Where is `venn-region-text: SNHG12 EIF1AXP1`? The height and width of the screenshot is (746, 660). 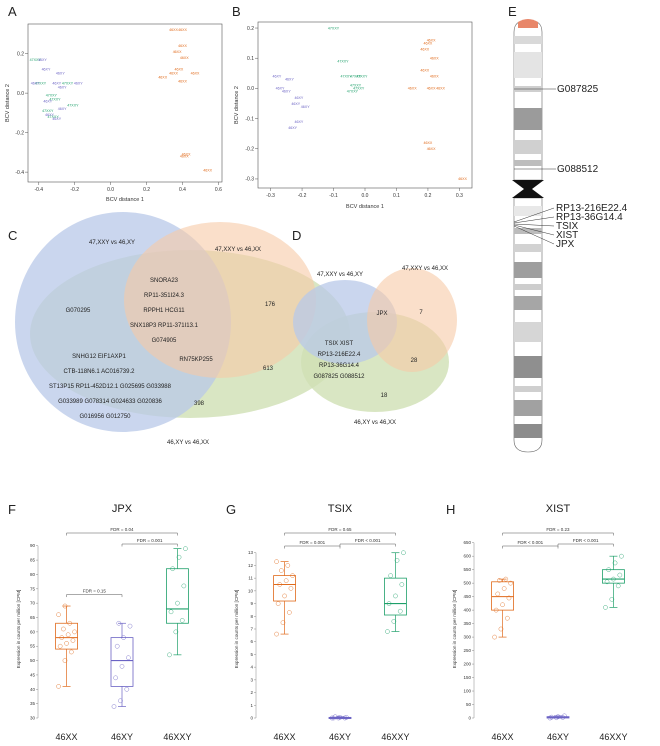
venn-region-text: SNHG12 EIF1AXP1 is located at coordinates (99, 357).